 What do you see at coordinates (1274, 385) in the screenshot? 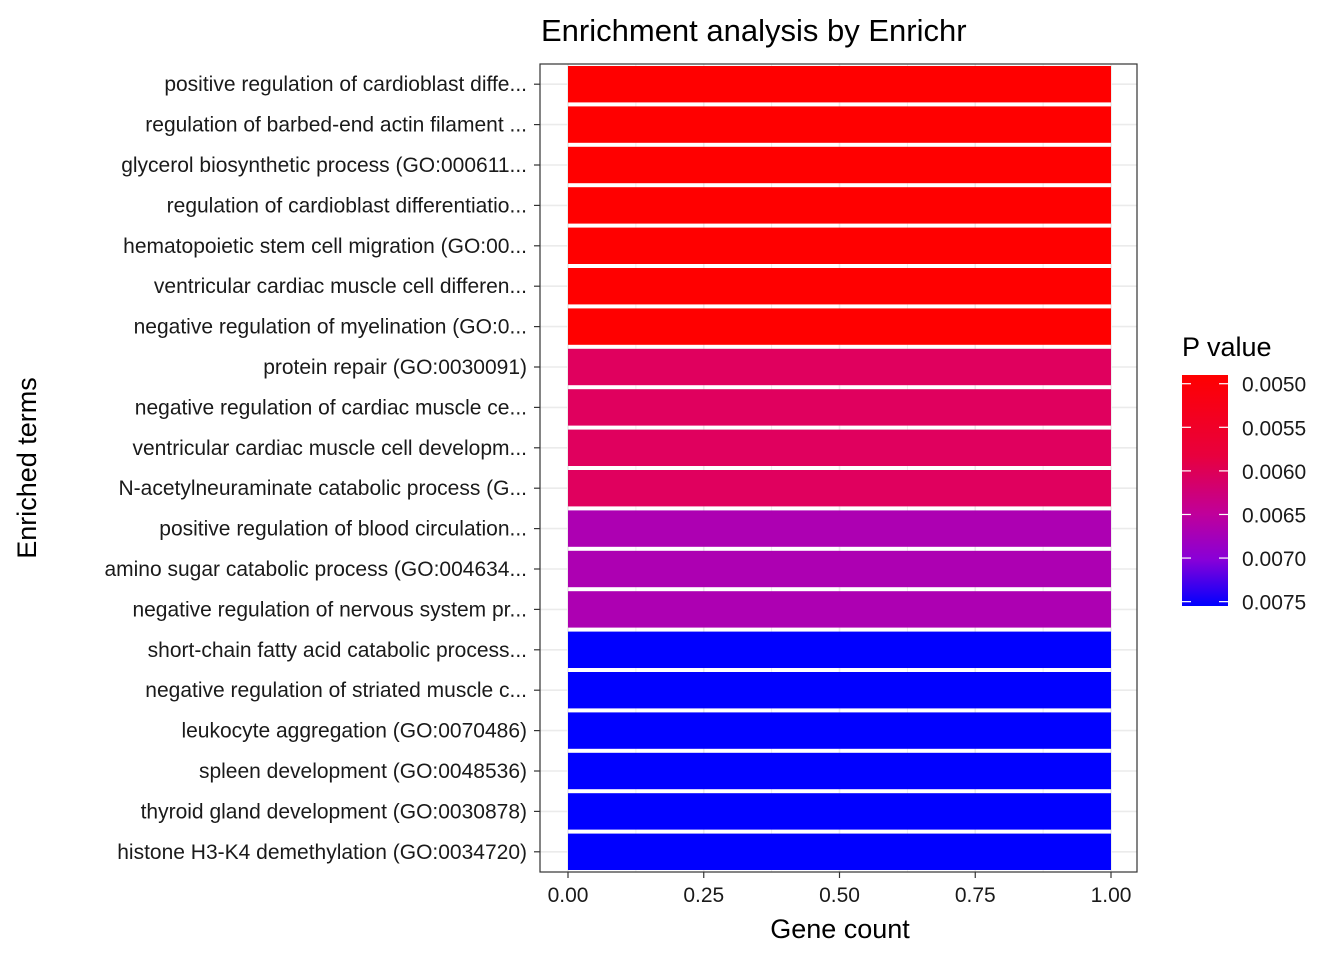
I see `legend-tick-label: 0.0050` at bounding box center [1274, 385].